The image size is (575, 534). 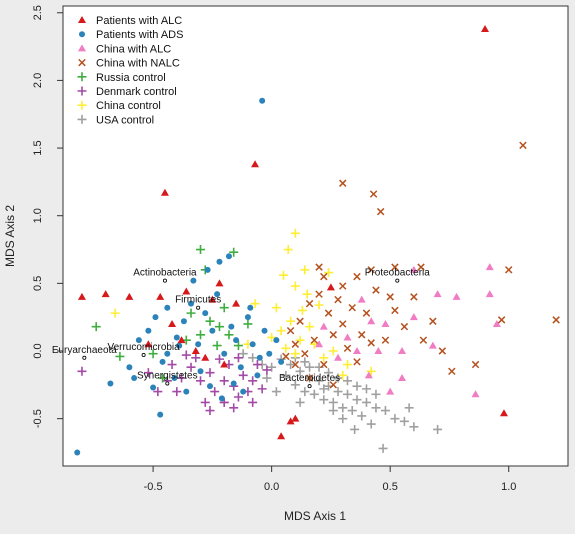 What do you see at coordinates (271, 487) in the screenshot?
I see `x-tick-label: 0.0` at bounding box center [271, 487].